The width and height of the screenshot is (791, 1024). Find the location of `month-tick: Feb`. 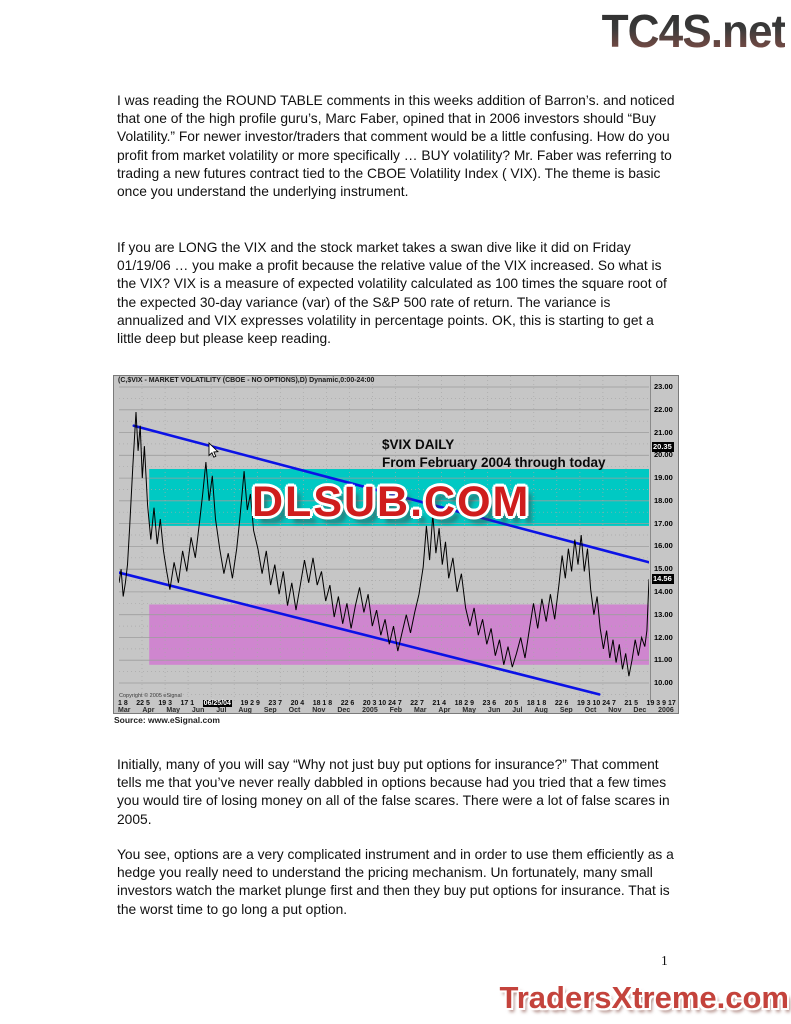

month-tick: Feb is located at coordinates (396, 710).